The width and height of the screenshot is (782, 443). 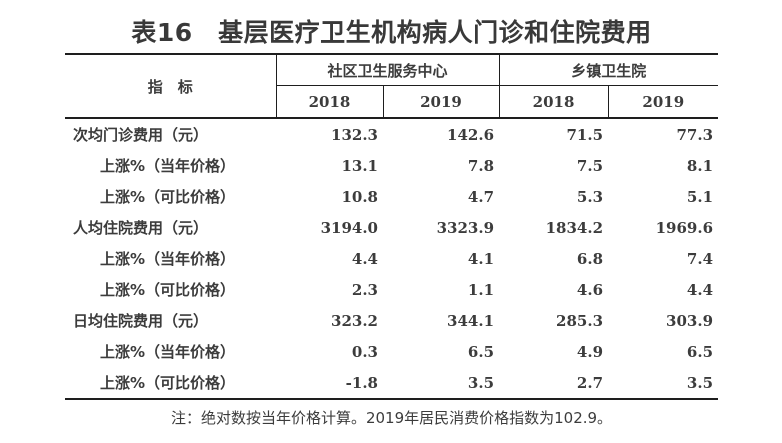 What do you see at coordinates (330, 102) in the screenshot?
I see `year-header-community-2018: 2018` at bounding box center [330, 102].